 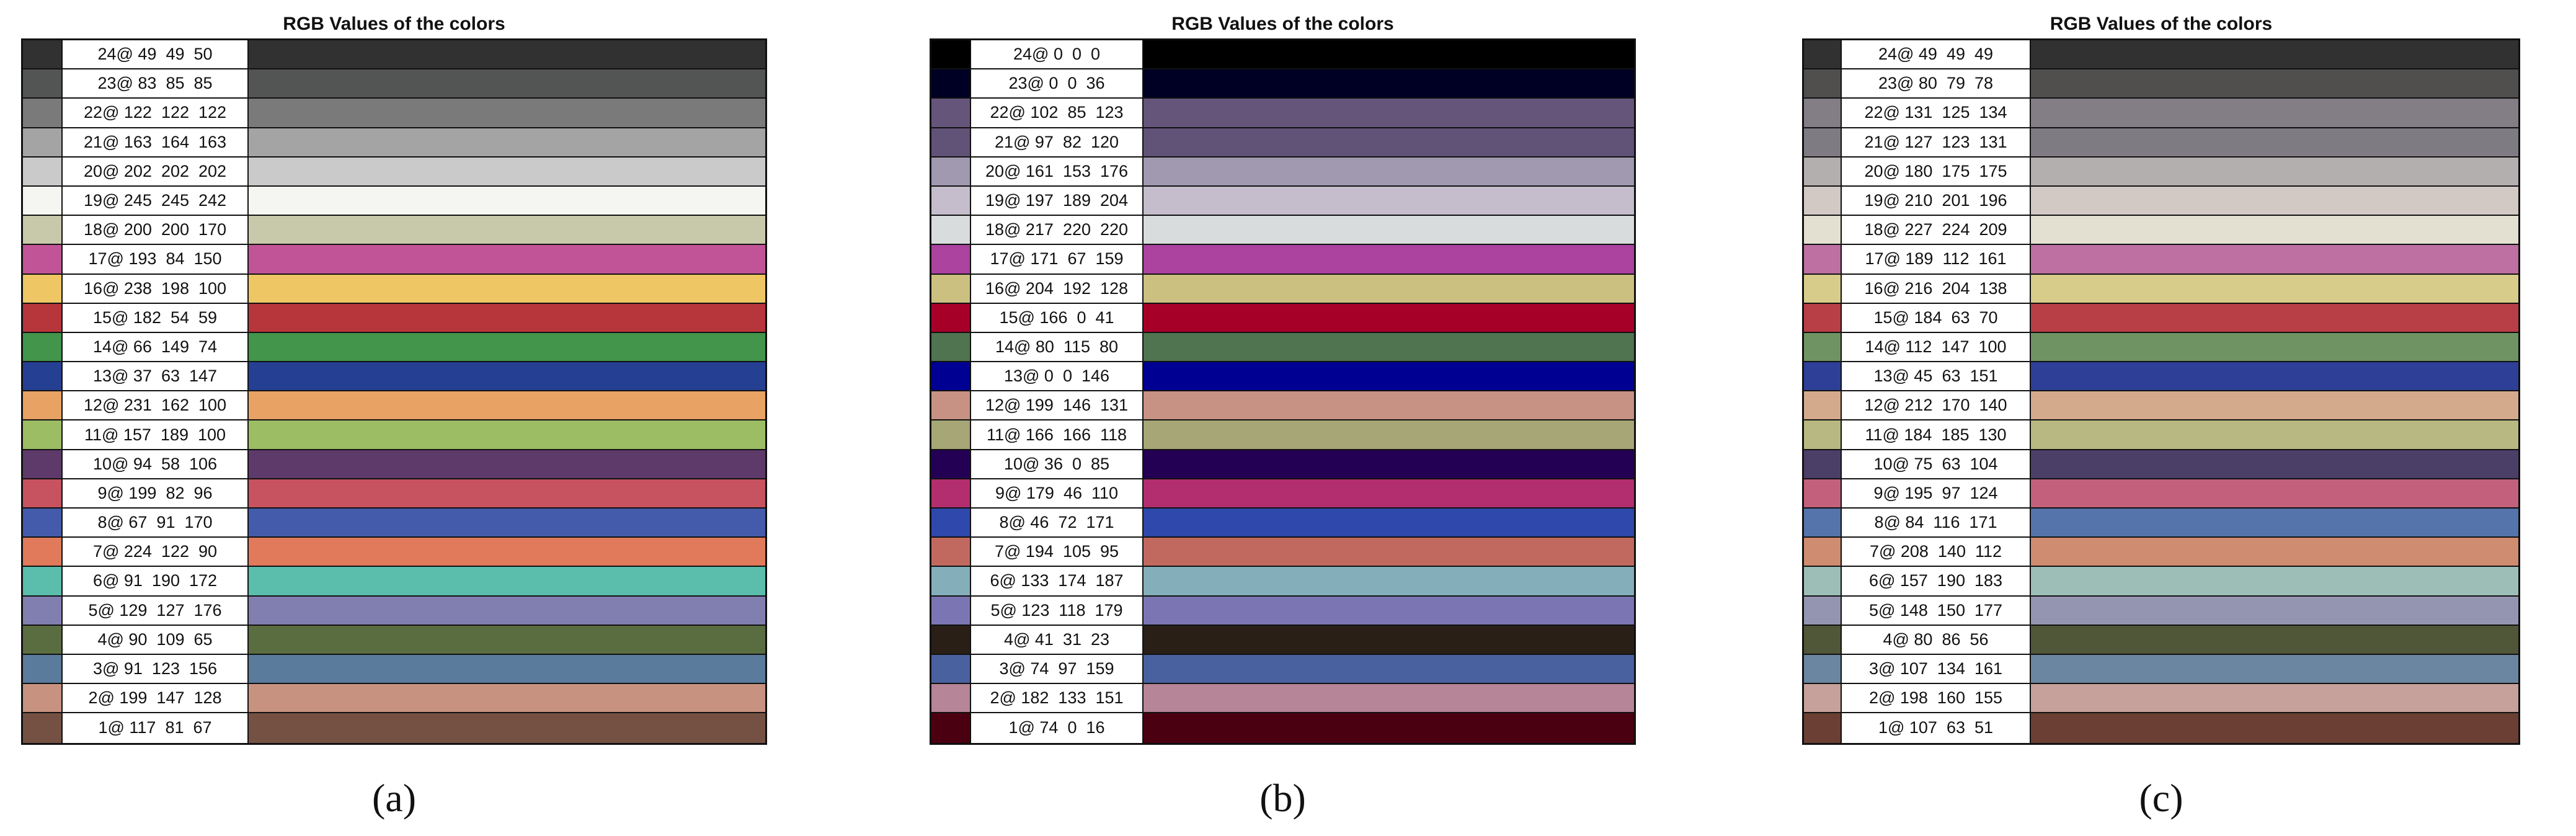 What do you see at coordinates (394, 55) in the screenshot?
I see `color-row: 24@ 49 49 50` at bounding box center [394, 55].